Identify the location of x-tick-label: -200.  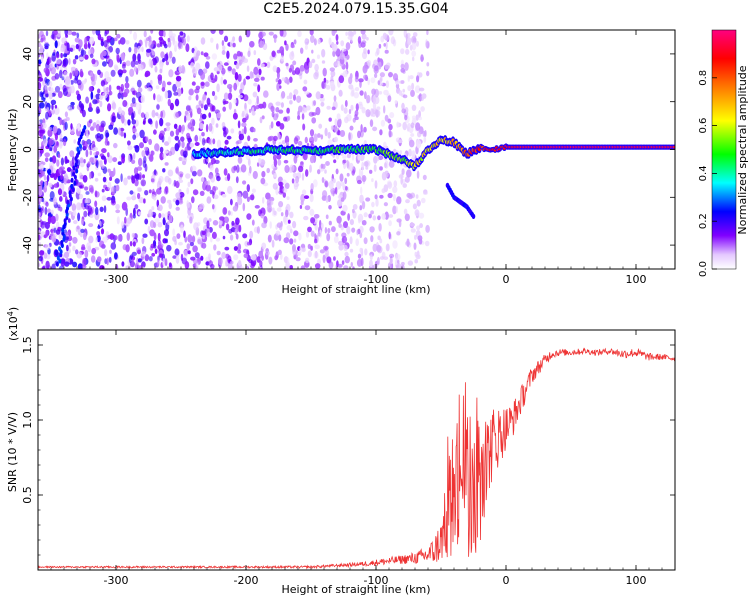
(246, 580).